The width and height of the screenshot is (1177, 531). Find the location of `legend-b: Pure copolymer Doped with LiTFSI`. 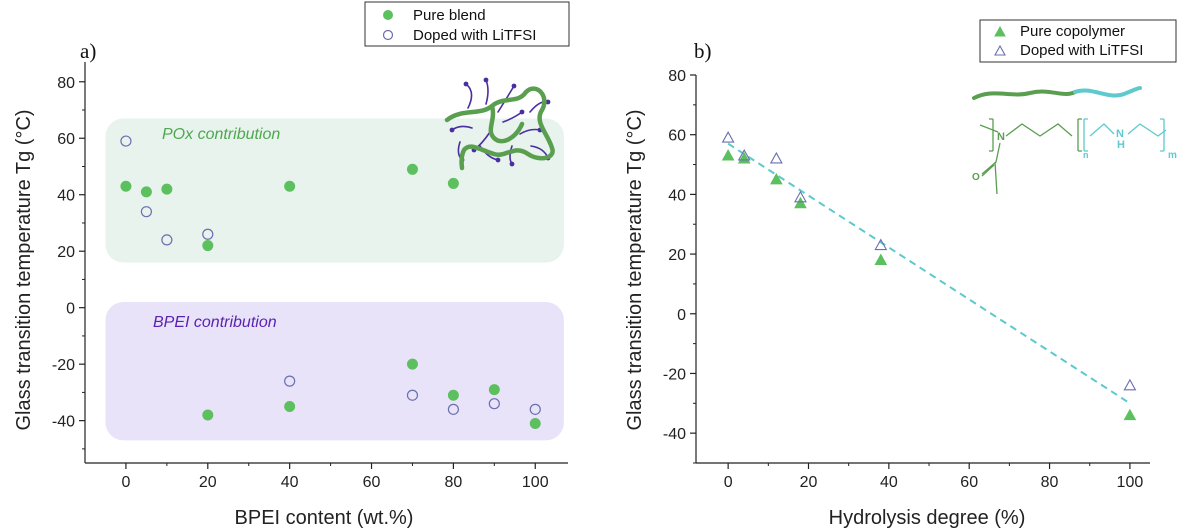

legend-b: Pure copolymer Doped with LiTFSI is located at coordinates (1078, 41).